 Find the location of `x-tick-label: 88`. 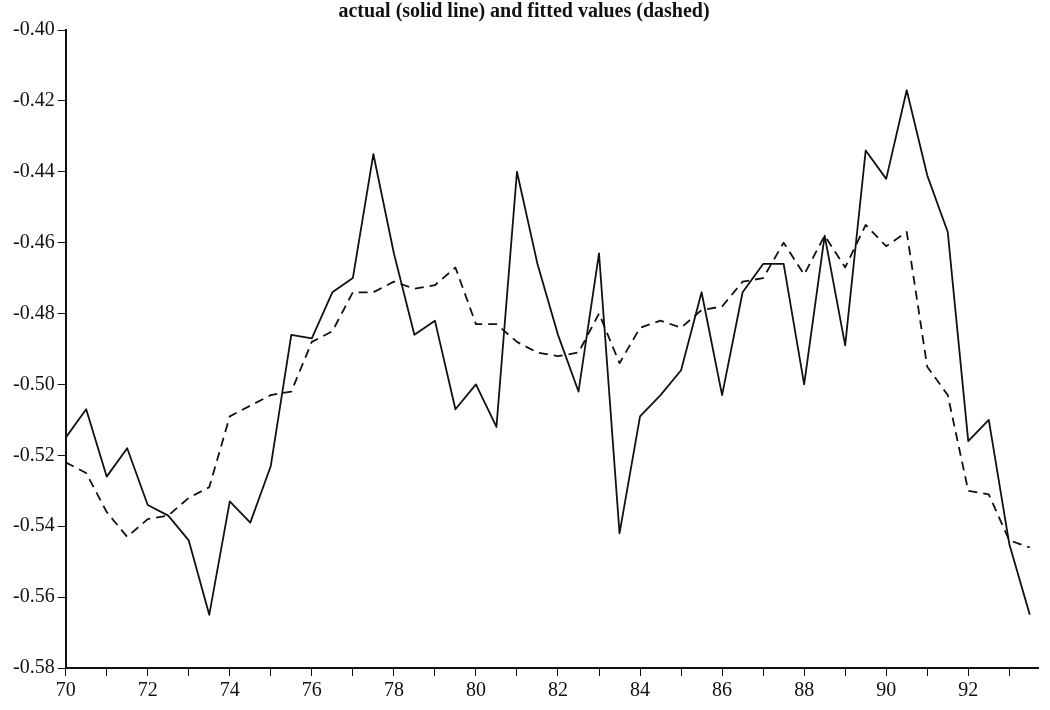

x-tick-label: 88 is located at coordinates (804, 689).